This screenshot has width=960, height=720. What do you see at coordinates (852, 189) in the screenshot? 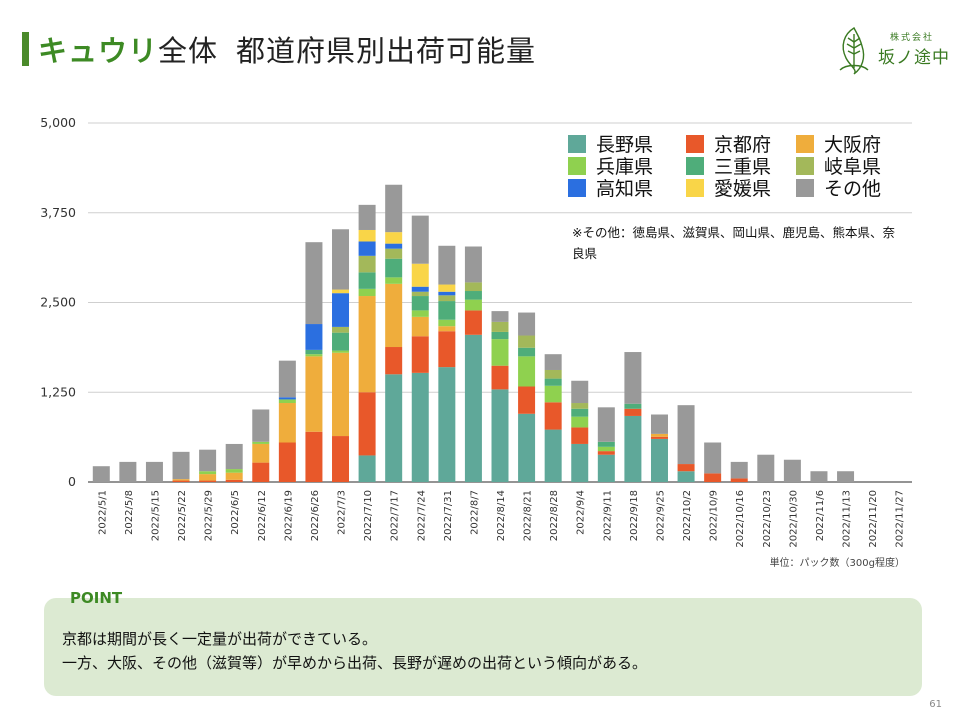
I see `legend-label: その他` at bounding box center [852, 189].